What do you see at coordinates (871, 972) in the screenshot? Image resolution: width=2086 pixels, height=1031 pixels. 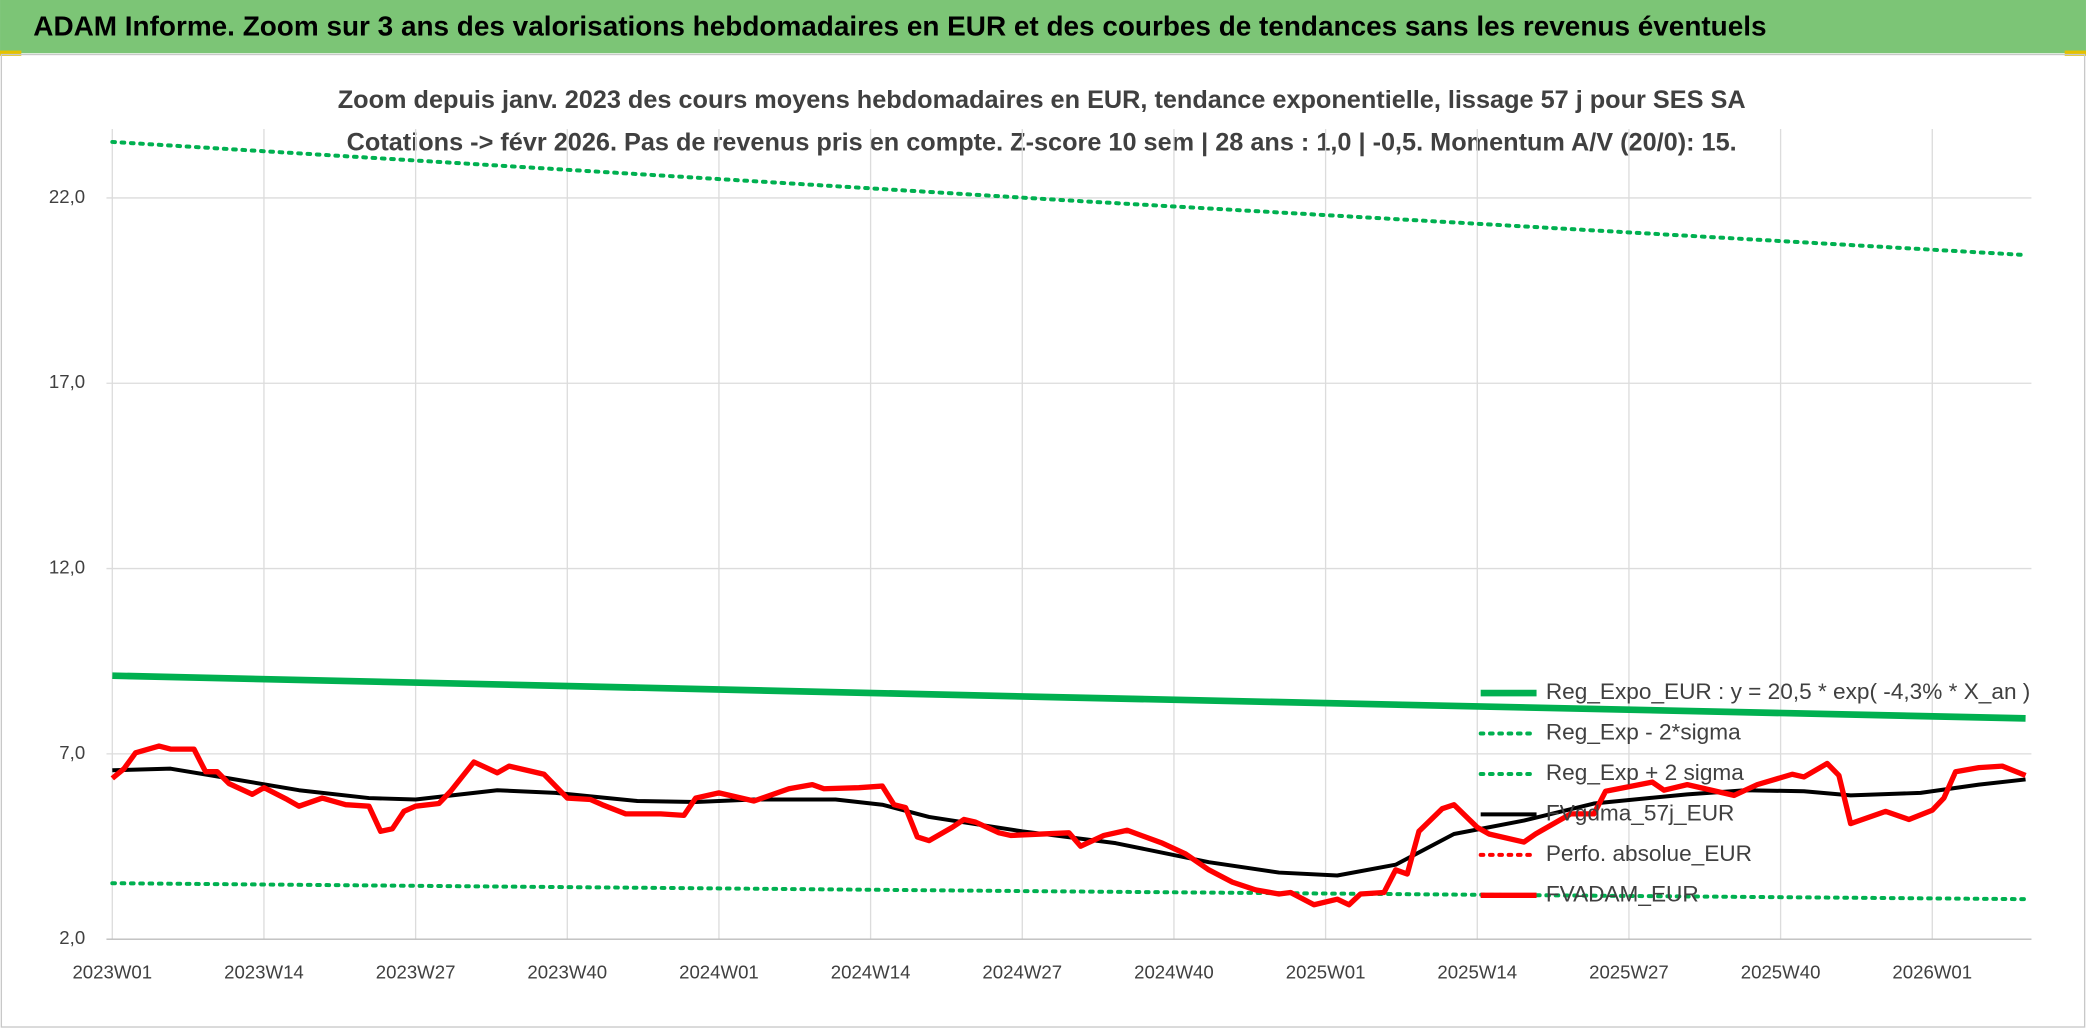 I see `x-tick-label: 2024W14` at bounding box center [871, 972].